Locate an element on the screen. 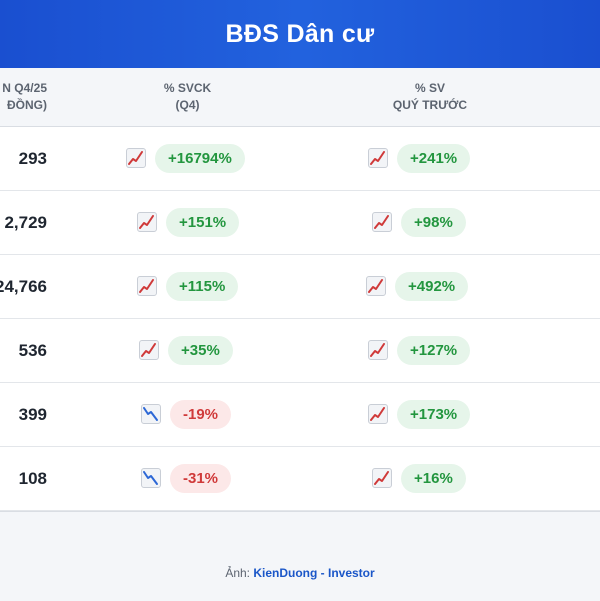 The image size is (600, 601). revenue-cell: 293 is located at coordinates (32, 158).